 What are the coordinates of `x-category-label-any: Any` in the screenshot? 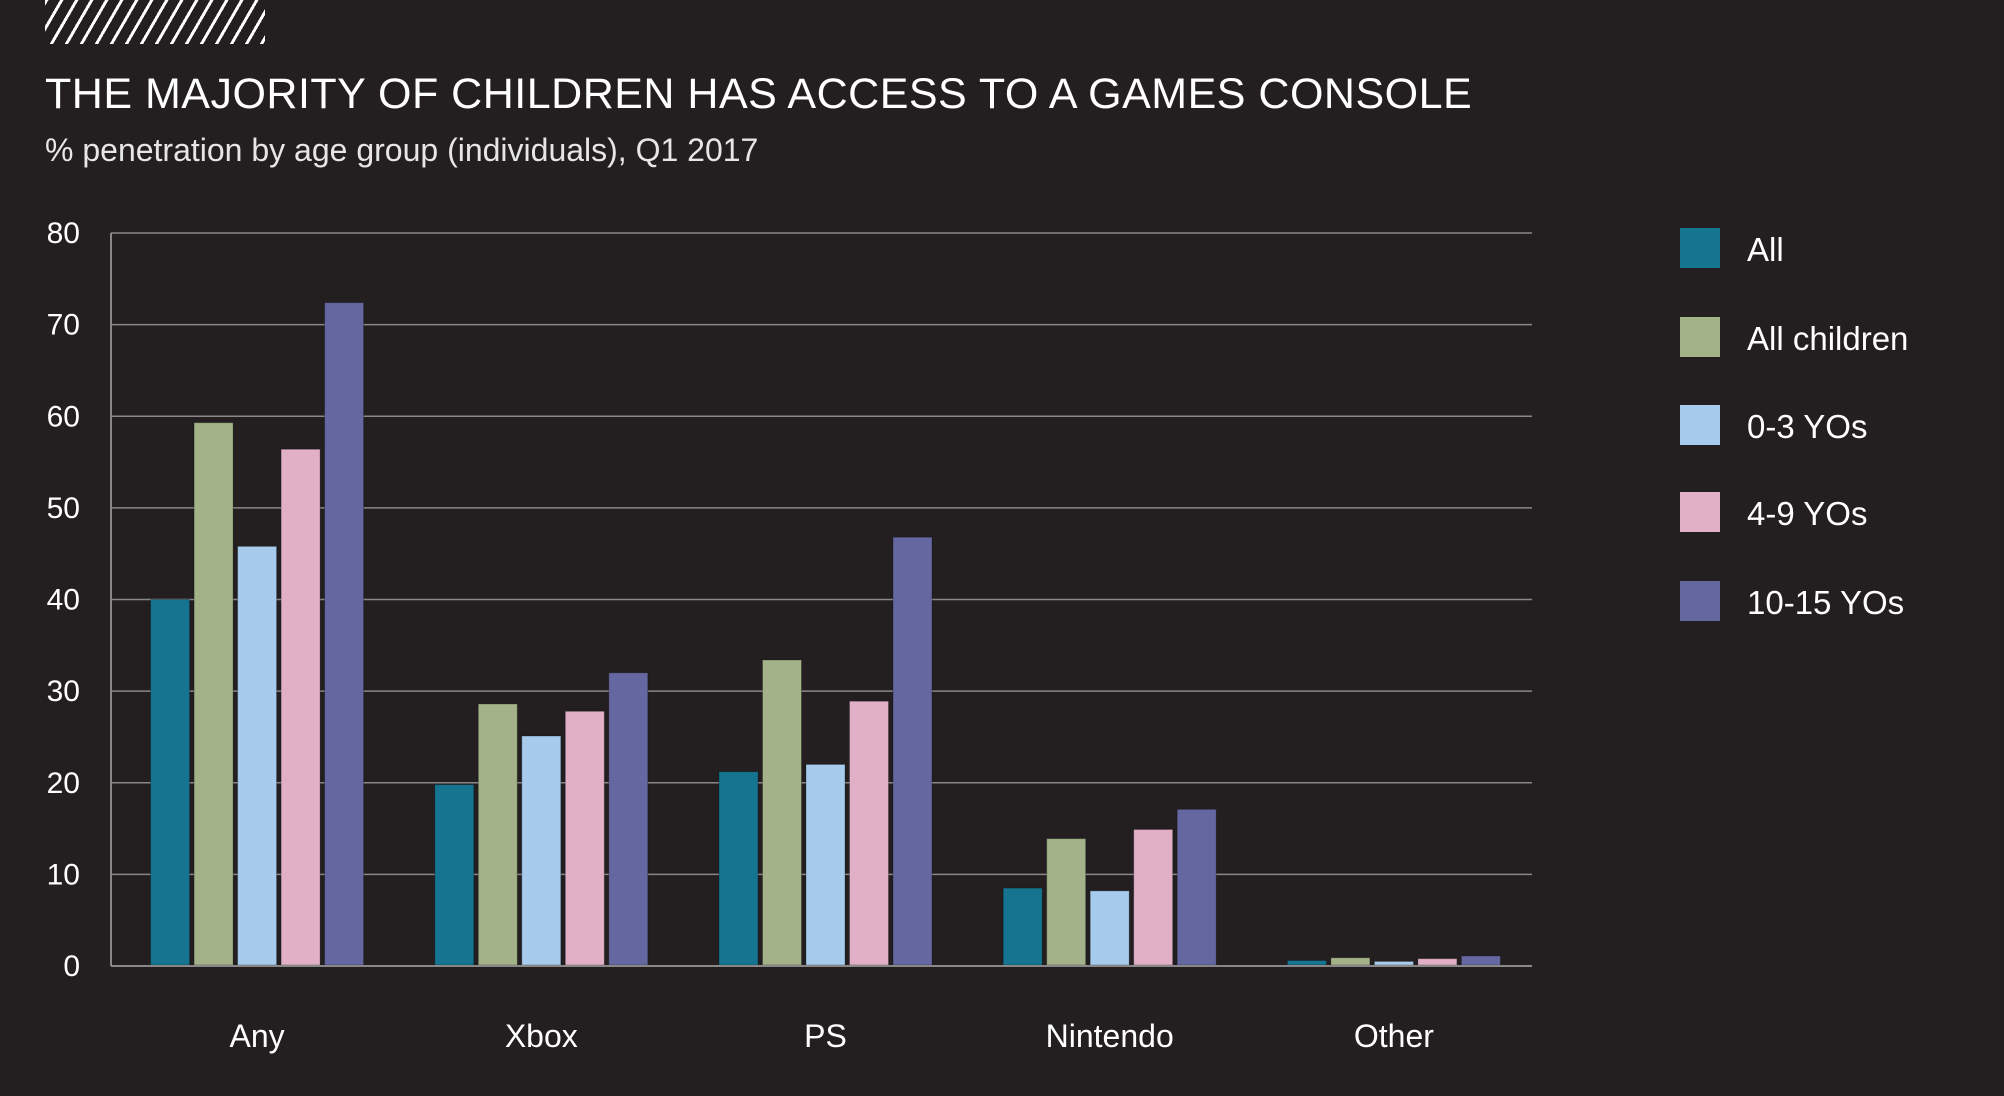 It's located at (257, 1036).